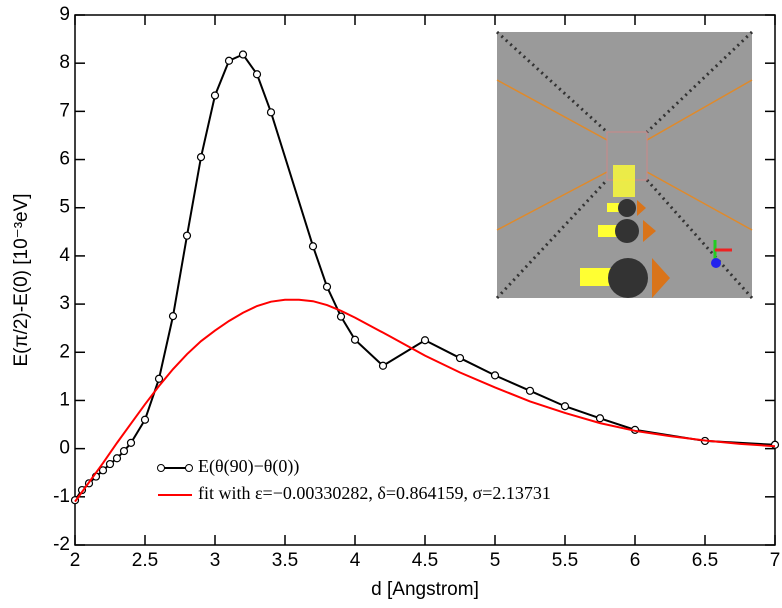 Image resolution: width=782 pixels, height=608 pixels. I want to click on legend-label: E(θ(90)−θ(0)), so click(248, 466).